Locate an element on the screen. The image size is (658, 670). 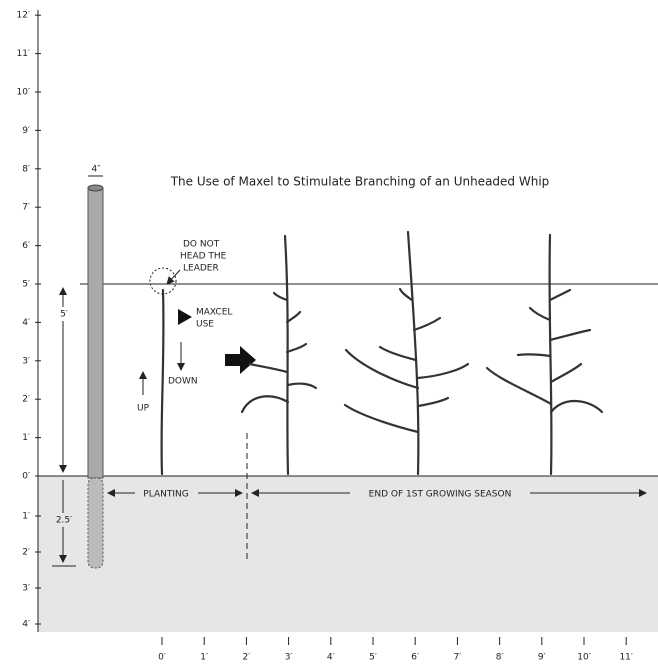
post-below-label: 2.5′ is located at coordinates (64, 521).